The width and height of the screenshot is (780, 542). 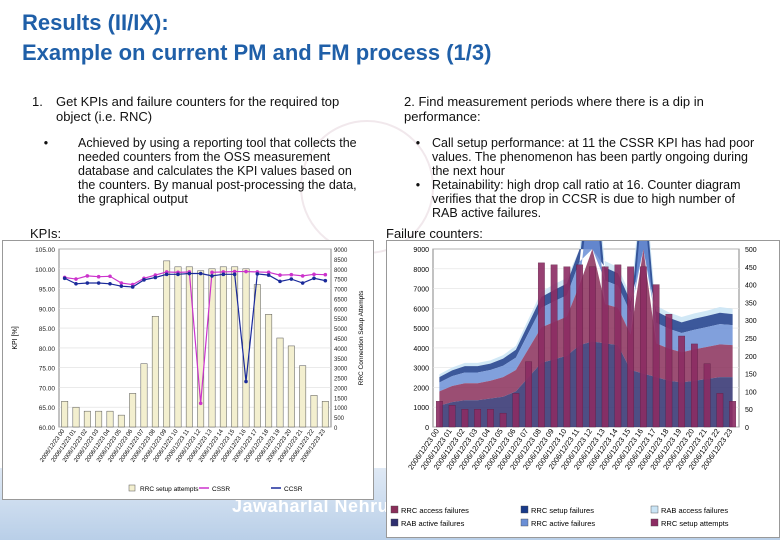 I want to click on y-tick-label: 60.00, so click(x=47, y=428).